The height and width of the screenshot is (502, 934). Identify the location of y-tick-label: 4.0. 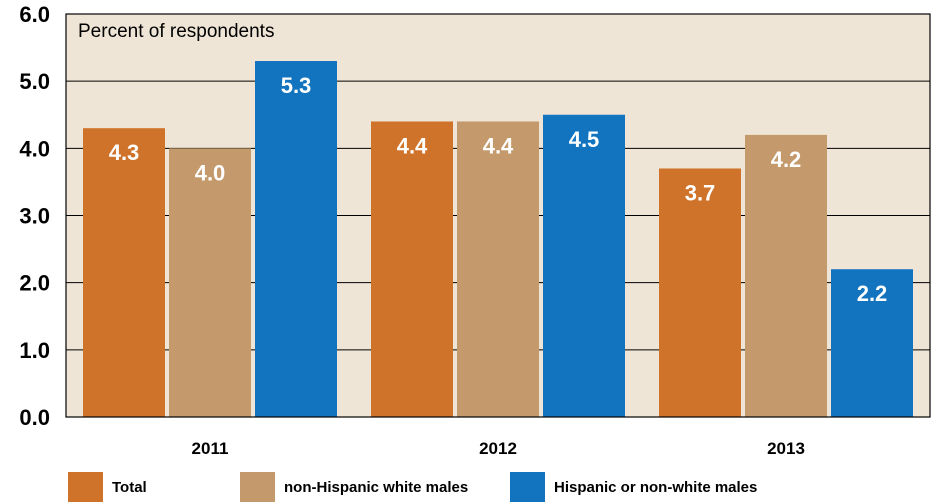
(34, 148).